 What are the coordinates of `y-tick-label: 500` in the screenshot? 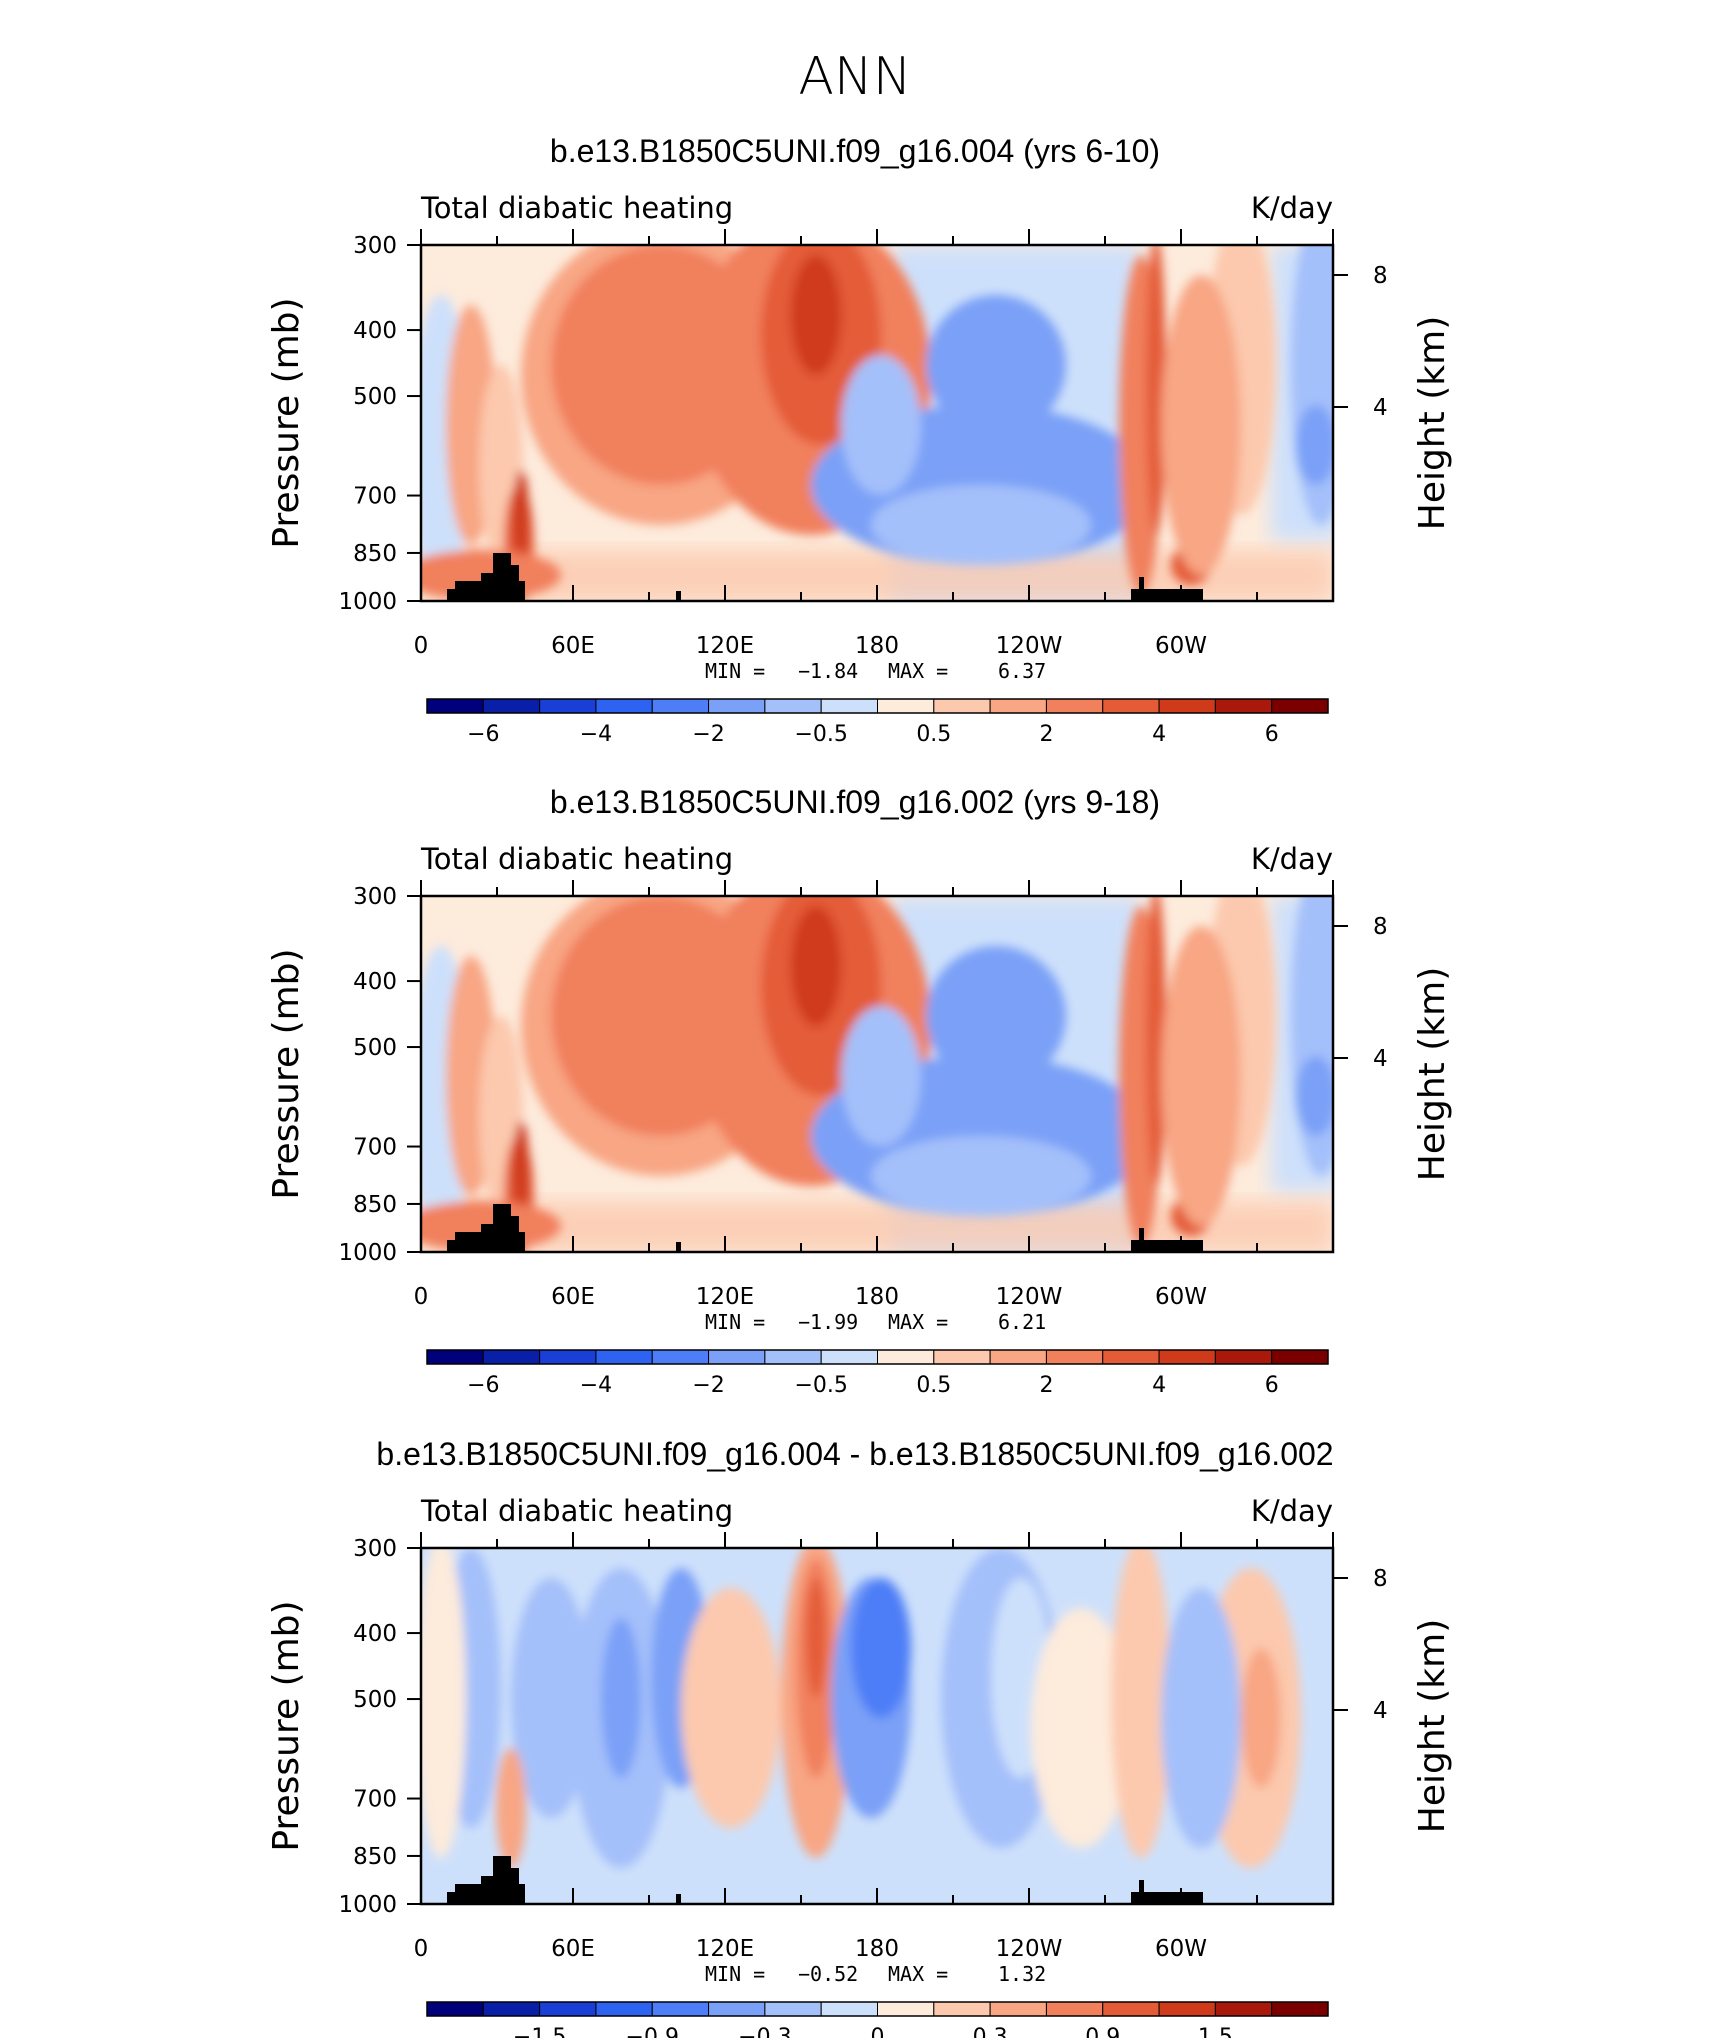 It's located at (375, 1048).